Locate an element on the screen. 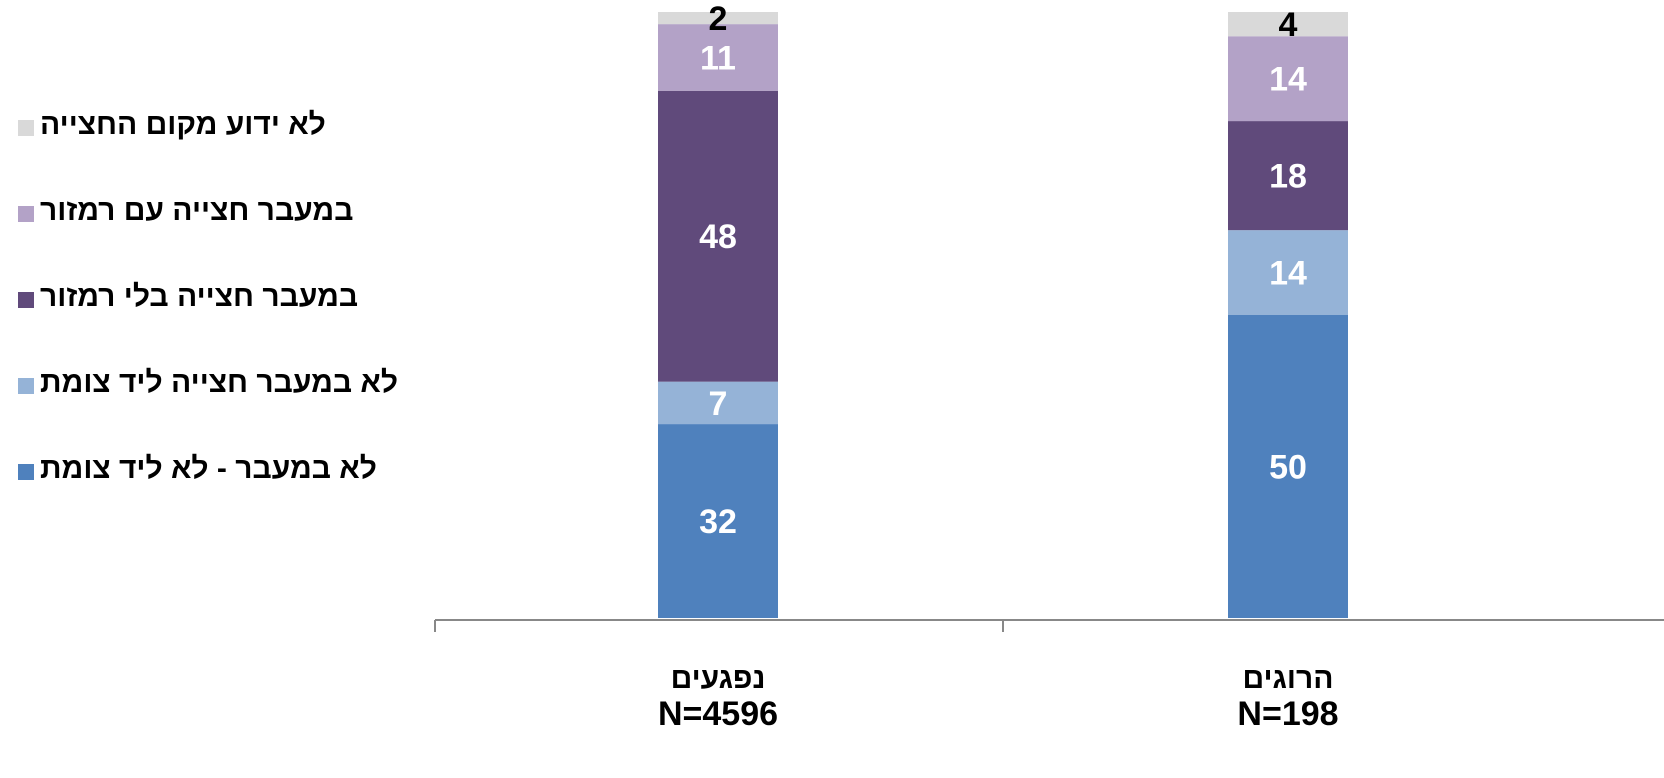  data-label: 2 is located at coordinates (718, 19).